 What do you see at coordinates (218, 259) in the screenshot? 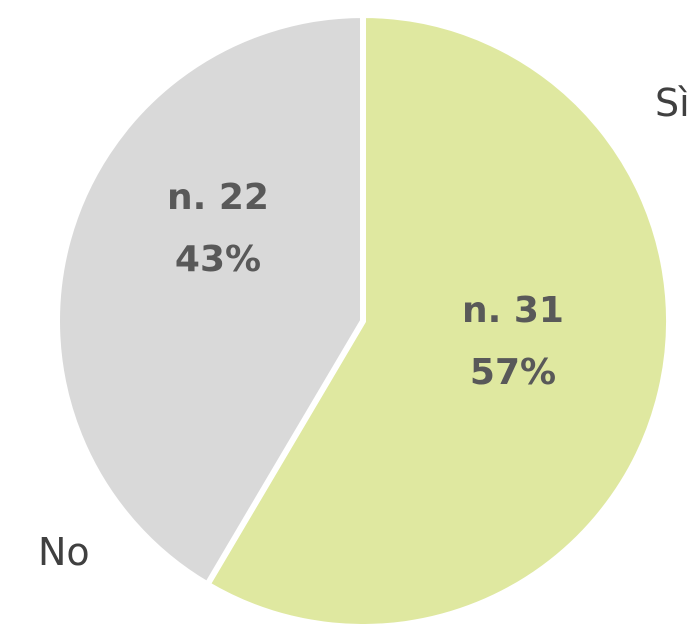
I see `slice-percent-no: 43%` at bounding box center [218, 259].